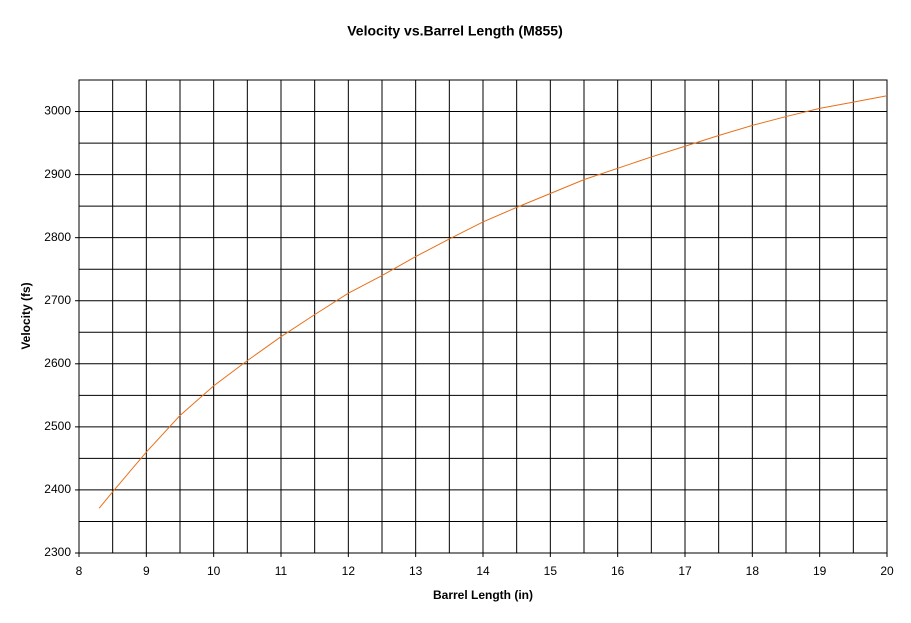  What do you see at coordinates (887, 571) in the screenshot?
I see `x-tick-label: 20` at bounding box center [887, 571].